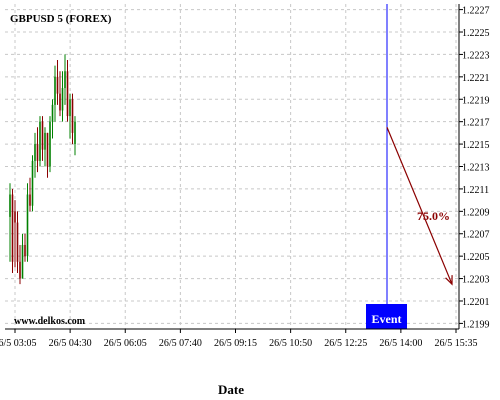 This screenshot has width=500, height=400. What do you see at coordinates (235, 343) in the screenshot?
I see `x-tick-label: 26/5 09:15` at bounding box center [235, 343].